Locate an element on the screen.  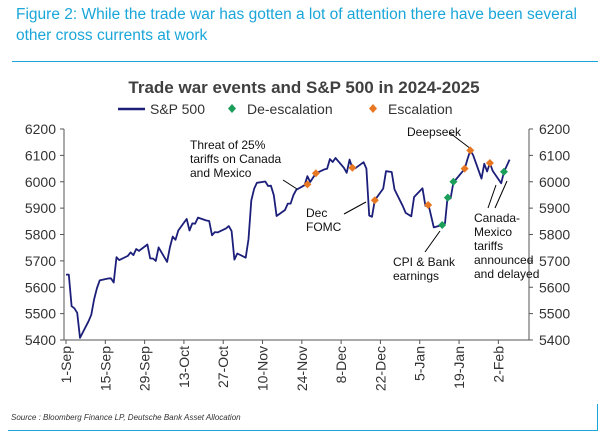
x-tick-label: 22-Dec is located at coordinates (380, 368).